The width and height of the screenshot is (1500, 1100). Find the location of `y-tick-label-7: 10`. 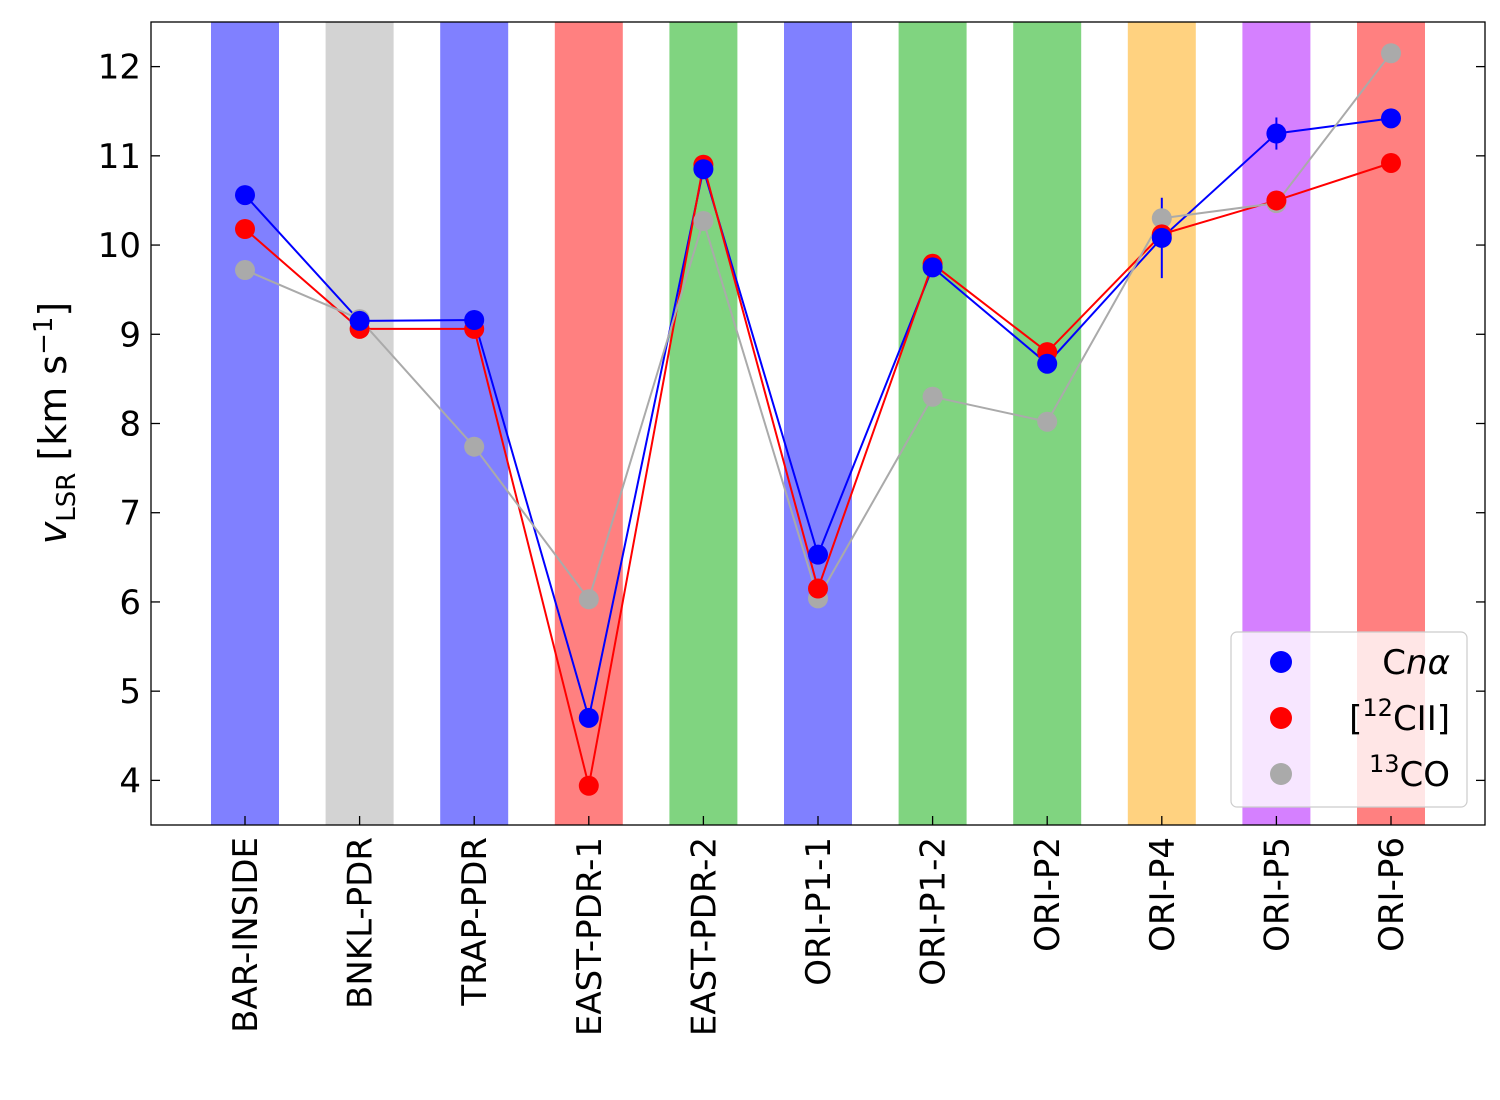

y-tick-label-7: 10 is located at coordinates (119, 246).